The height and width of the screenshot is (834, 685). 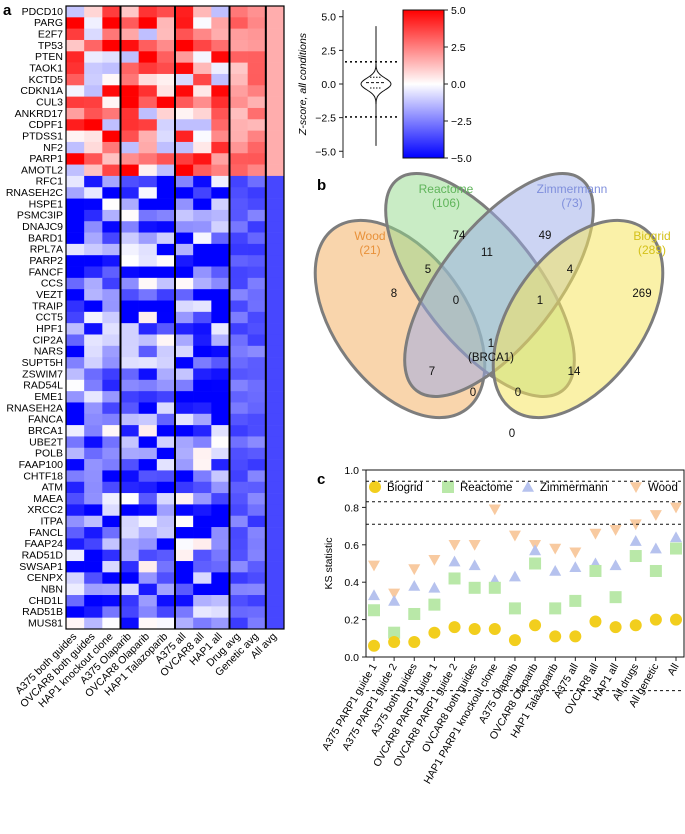 What do you see at coordinates (45, 420) in the screenshot?
I see `gene-label: FANCA` at bounding box center [45, 420].